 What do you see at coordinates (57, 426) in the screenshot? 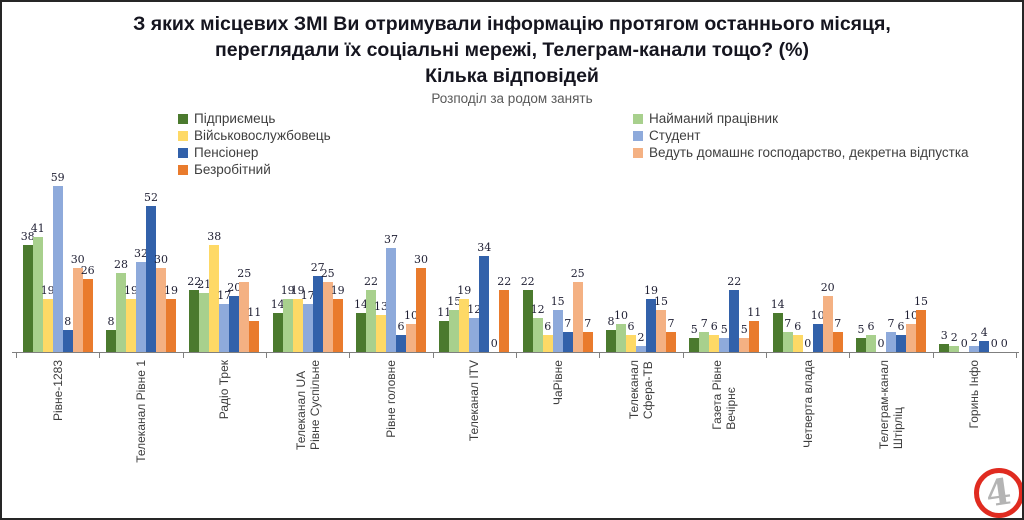
I see `category-label-cell: Рівне-1283` at bounding box center [57, 426].